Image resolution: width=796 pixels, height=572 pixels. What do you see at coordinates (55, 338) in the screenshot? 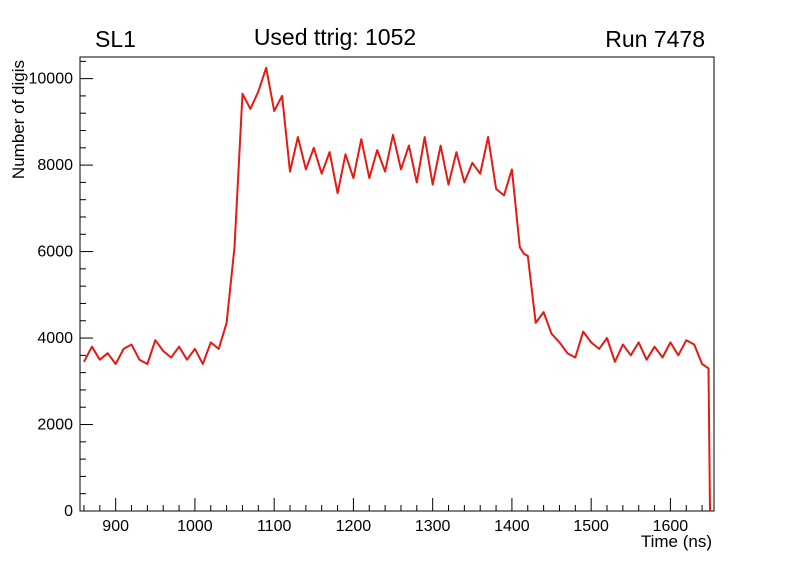
I see `y-tick-label: 4000` at bounding box center [55, 338].